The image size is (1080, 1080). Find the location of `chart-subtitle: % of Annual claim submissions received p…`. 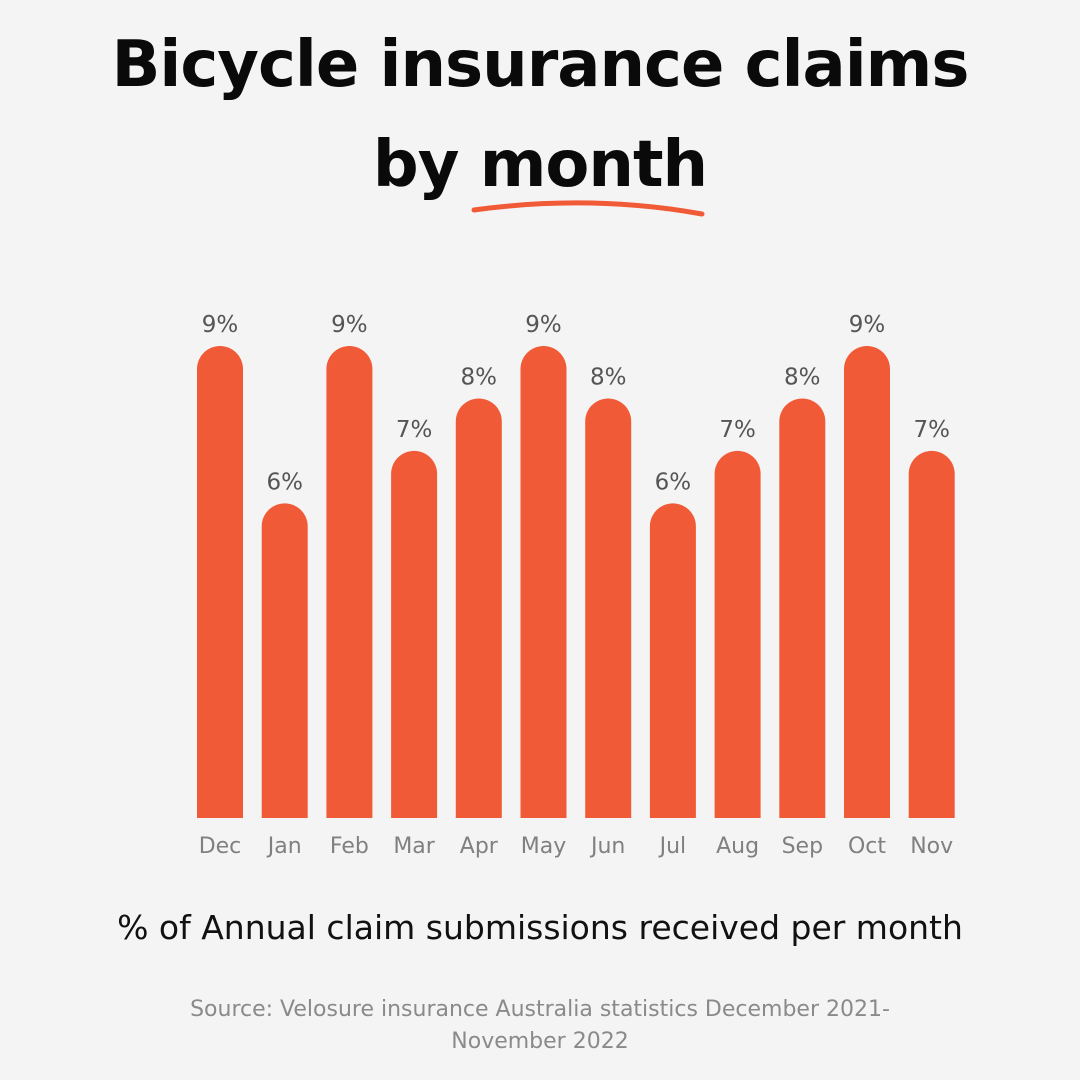

chart-subtitle: % of Annual claim submissions received p… is located at coordinates (540, 927).